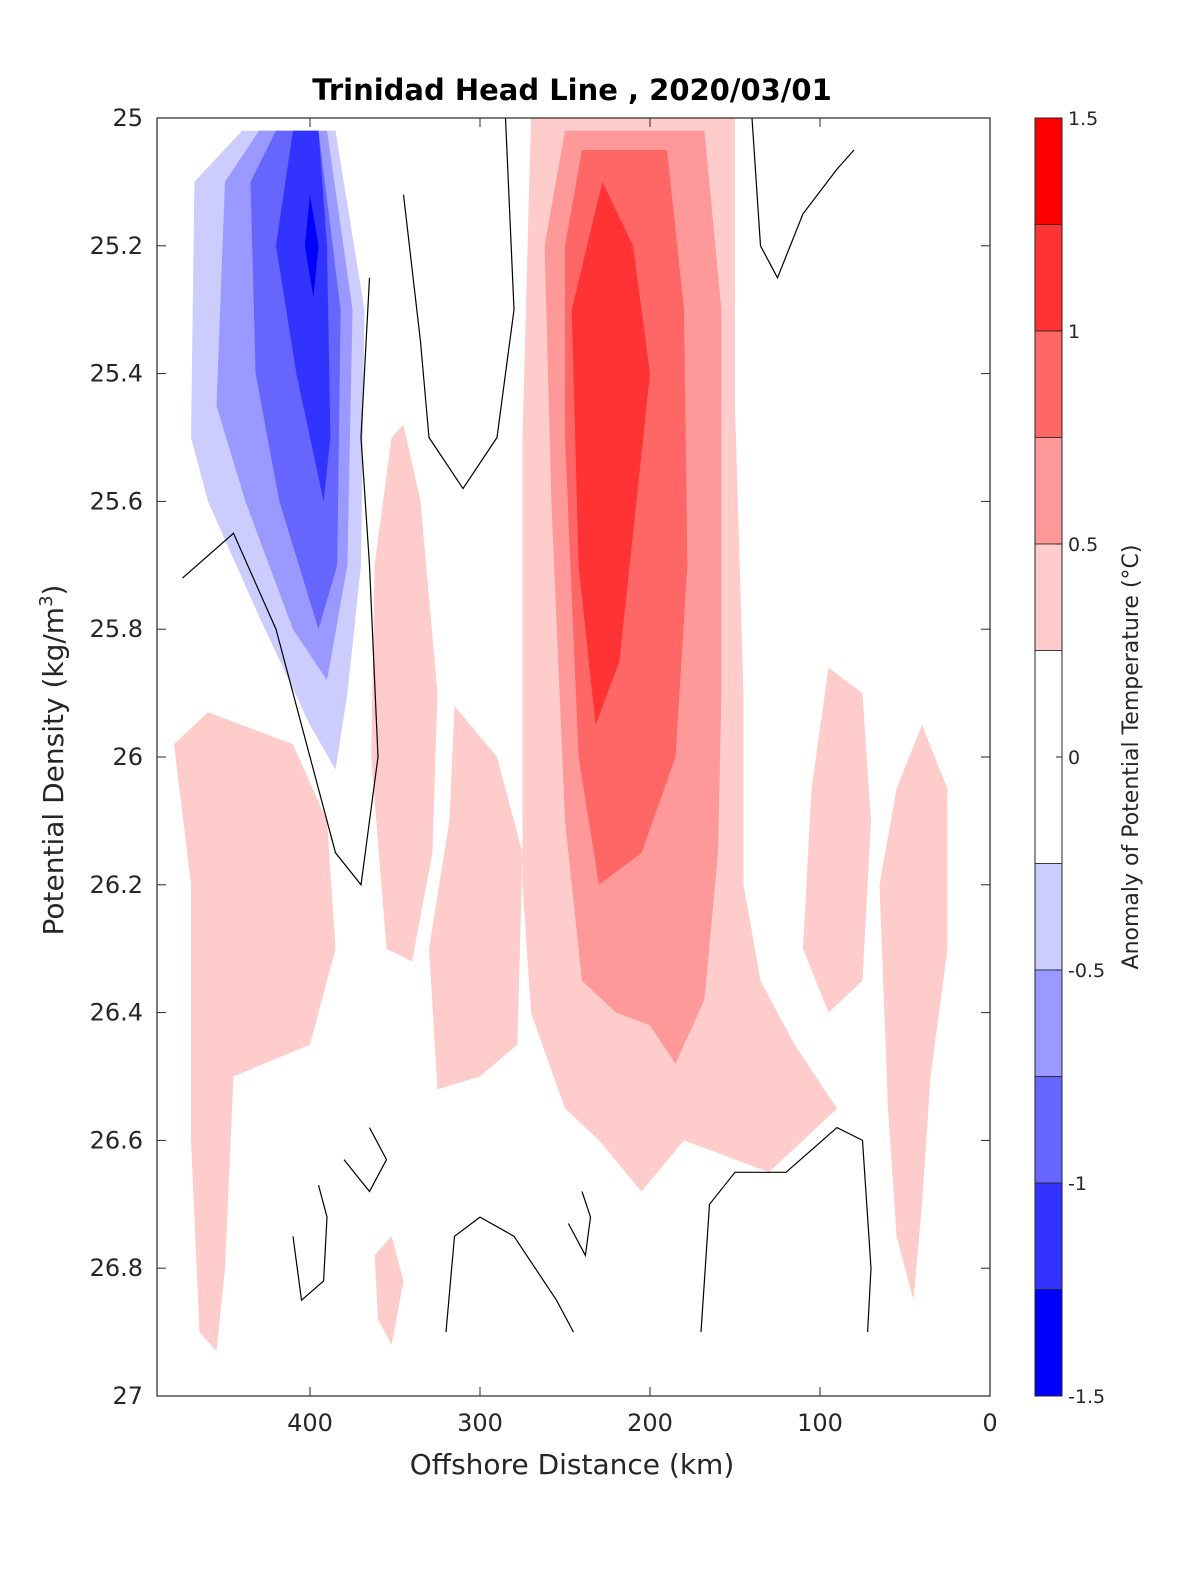 Image resolution: width=1200 pixels, height=1575 pixels. What do you see at coordinates (1077, 1184) in the screenshot?
I see `colorbar-tick-label-5: -1` at bounding box center [1077, 1184].